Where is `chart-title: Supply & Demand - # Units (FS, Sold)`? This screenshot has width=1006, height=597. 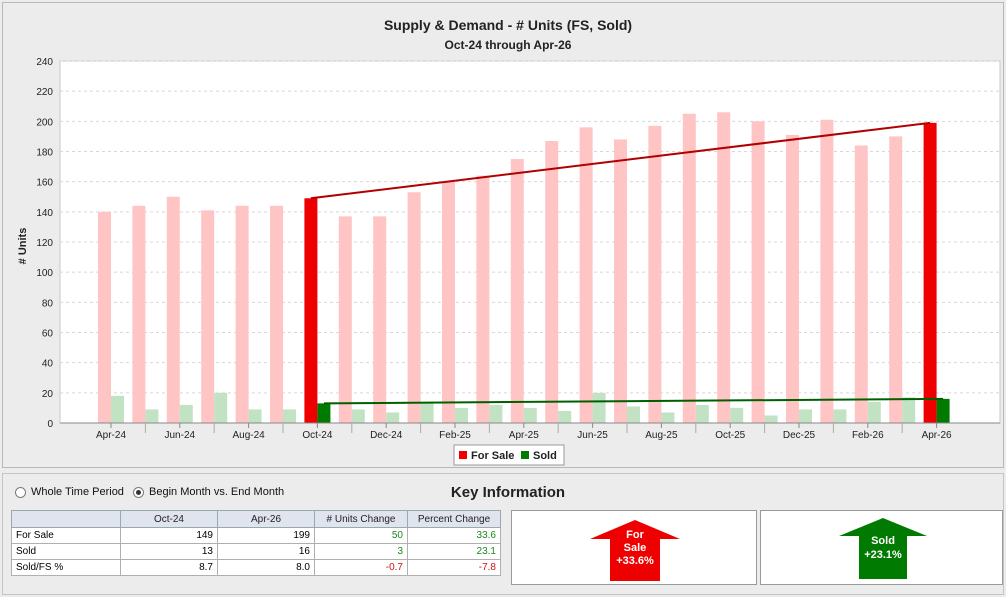
chart-title: Supply & Demand - # Units (FS, Sold) is located at coordinates (508, 25).